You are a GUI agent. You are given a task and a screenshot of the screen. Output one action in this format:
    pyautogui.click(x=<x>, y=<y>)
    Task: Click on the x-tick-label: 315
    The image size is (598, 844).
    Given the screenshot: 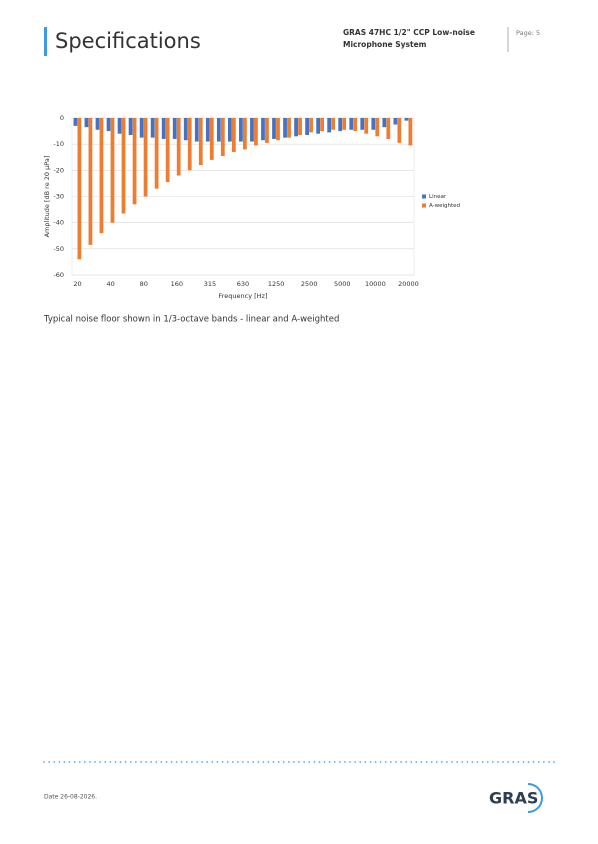 What is the action you would take?
    pyautogui.click(x=210, y=284)
    